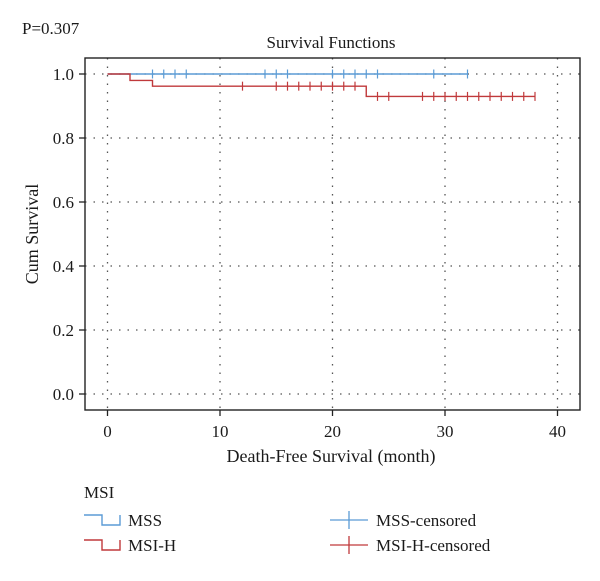  Describe the element at coordinates (331, 42) in the screenshot. I see `chart-title: Survival Functions` at that location.